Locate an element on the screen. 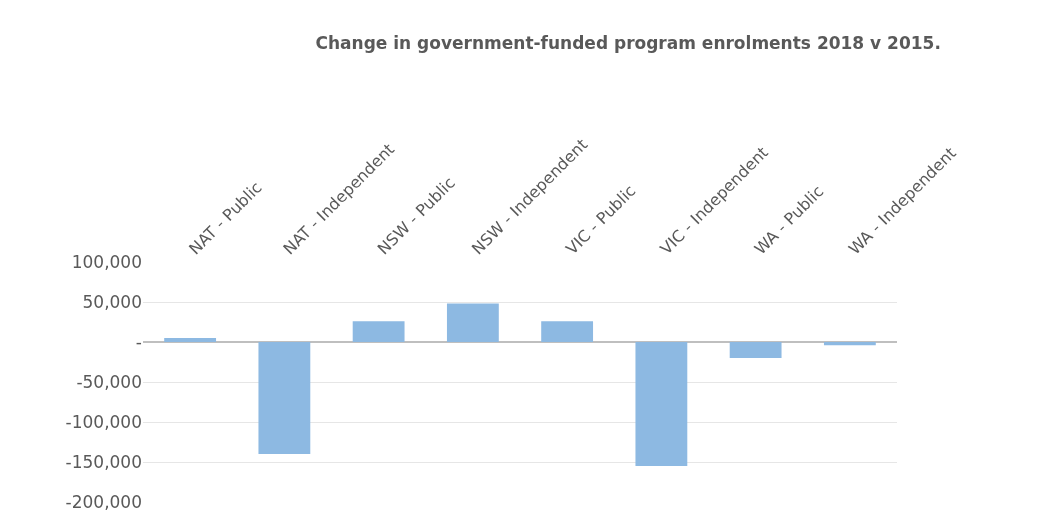 The width and height of the screenshot is (1047, 524). y-tick-label: 100,000 is located at coordinates (106, 261).